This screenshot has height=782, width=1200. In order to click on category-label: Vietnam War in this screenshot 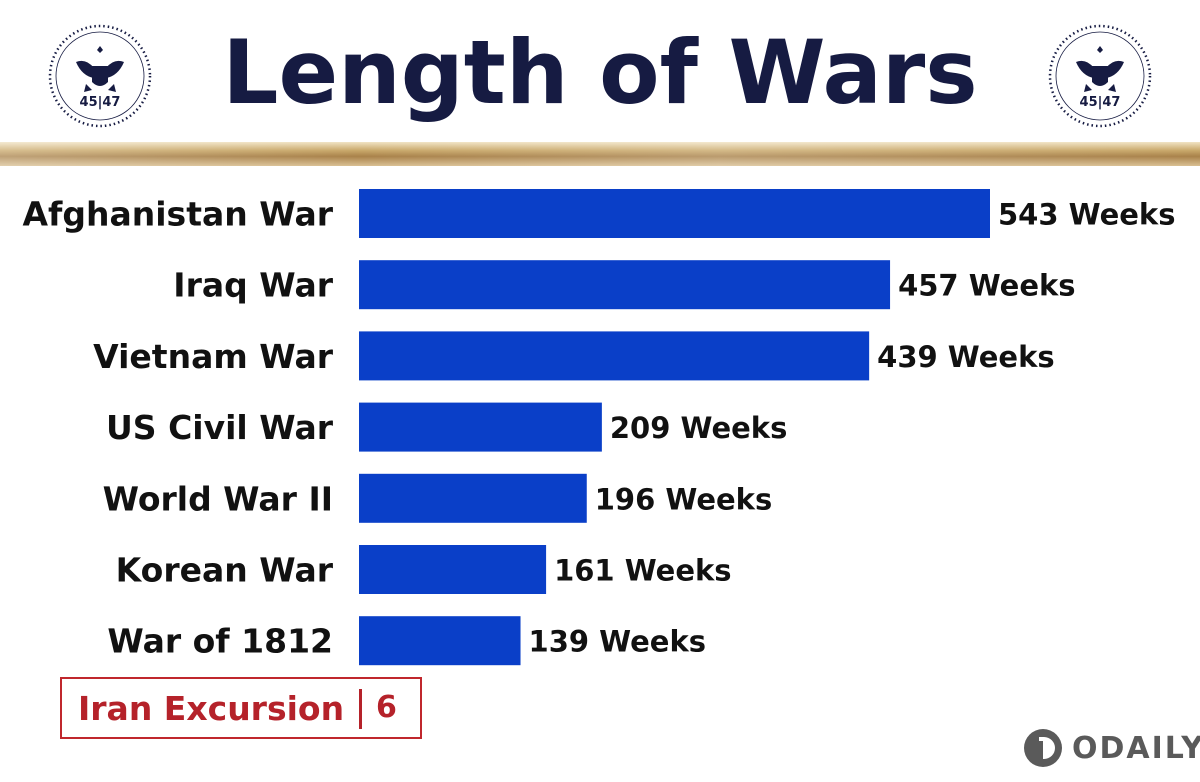, I will do `click(213, 356)`.